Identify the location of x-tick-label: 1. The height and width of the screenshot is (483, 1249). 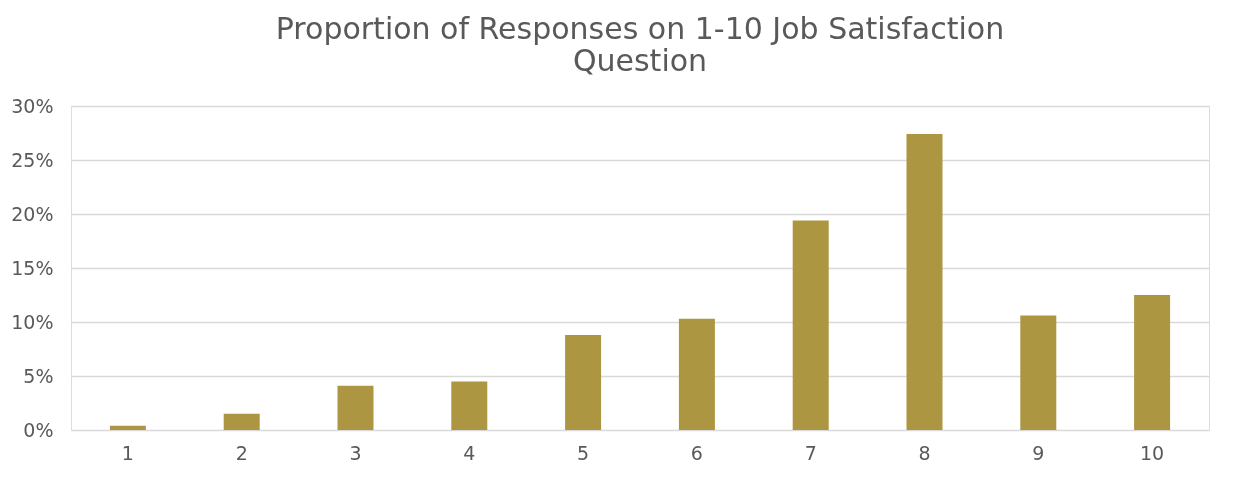
(127, 452).